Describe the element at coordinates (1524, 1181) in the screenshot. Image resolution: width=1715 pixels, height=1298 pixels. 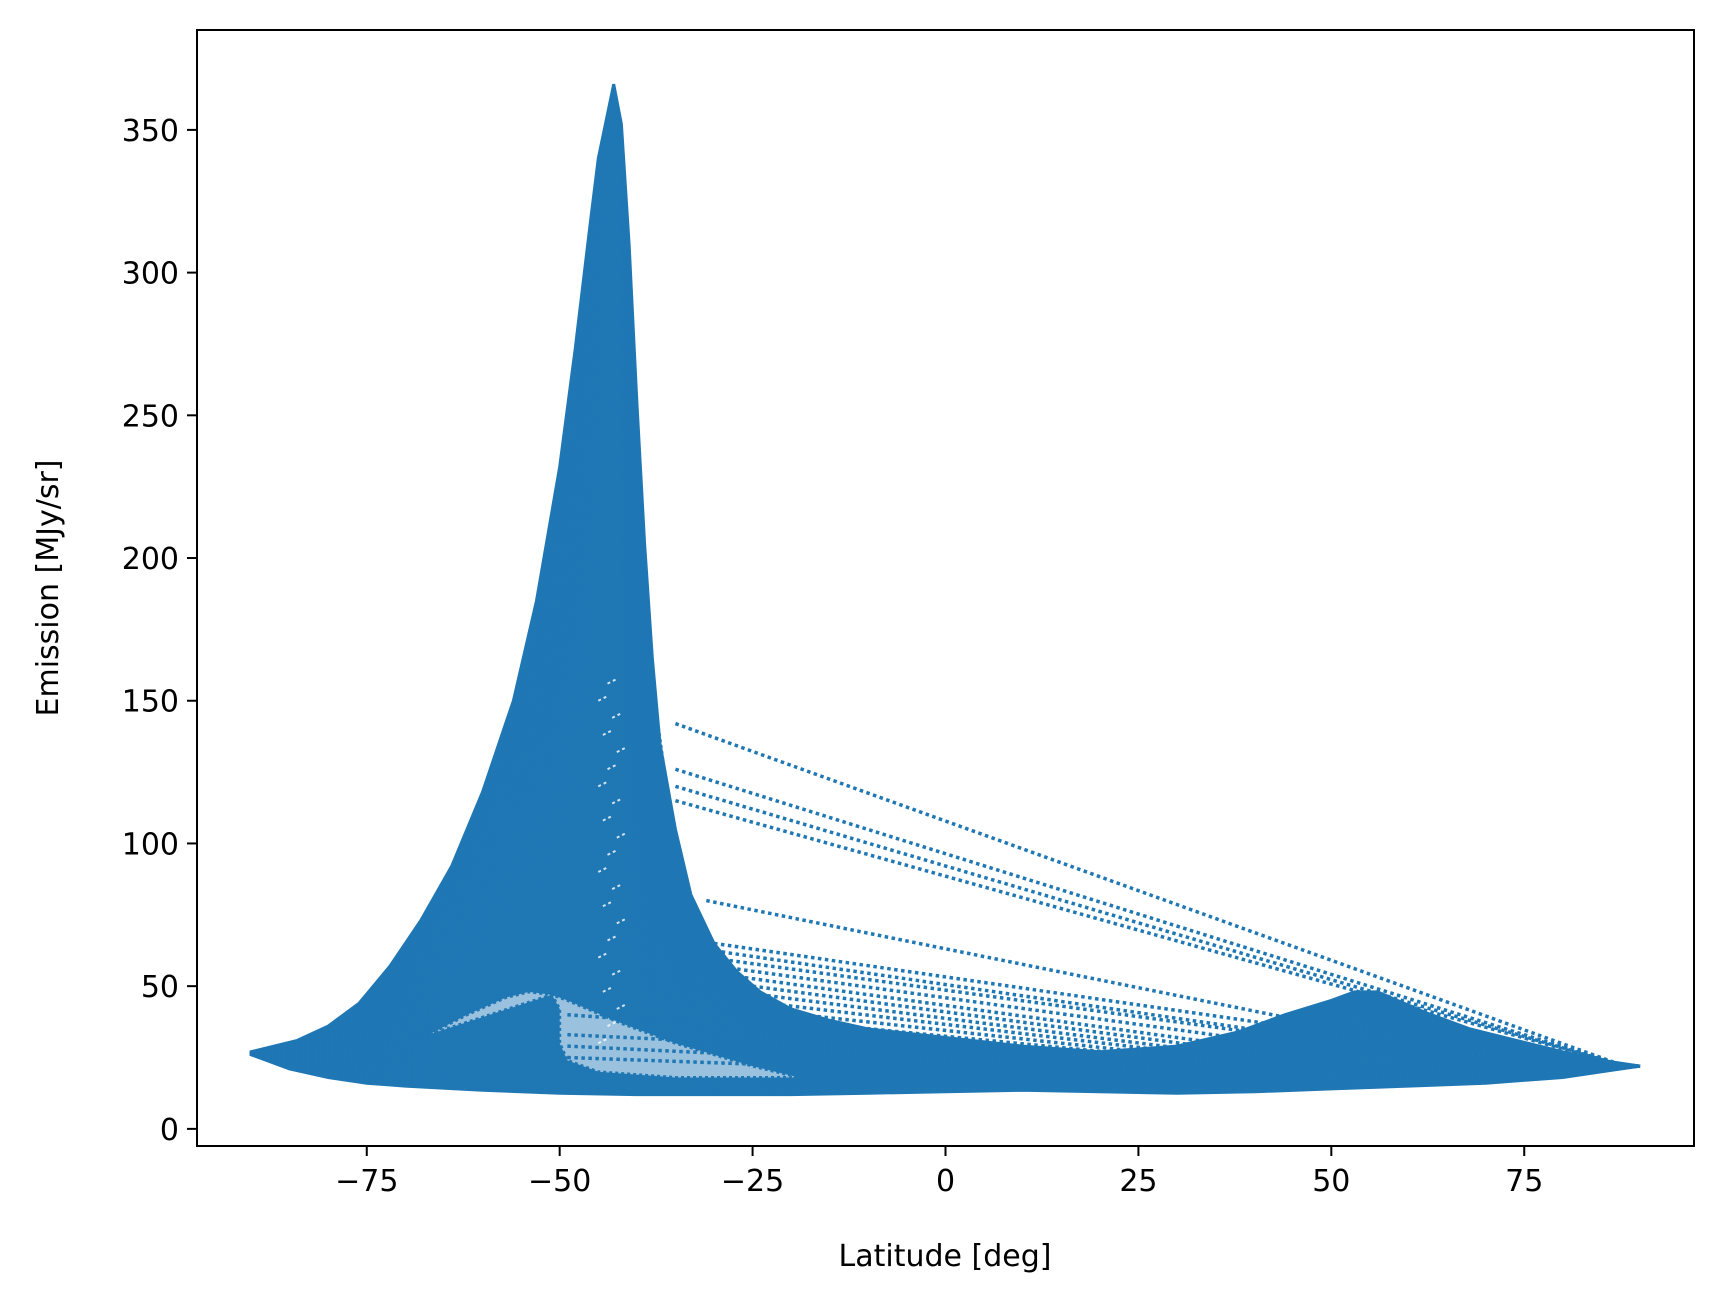
I see `x-tick-label: 75` at that location.